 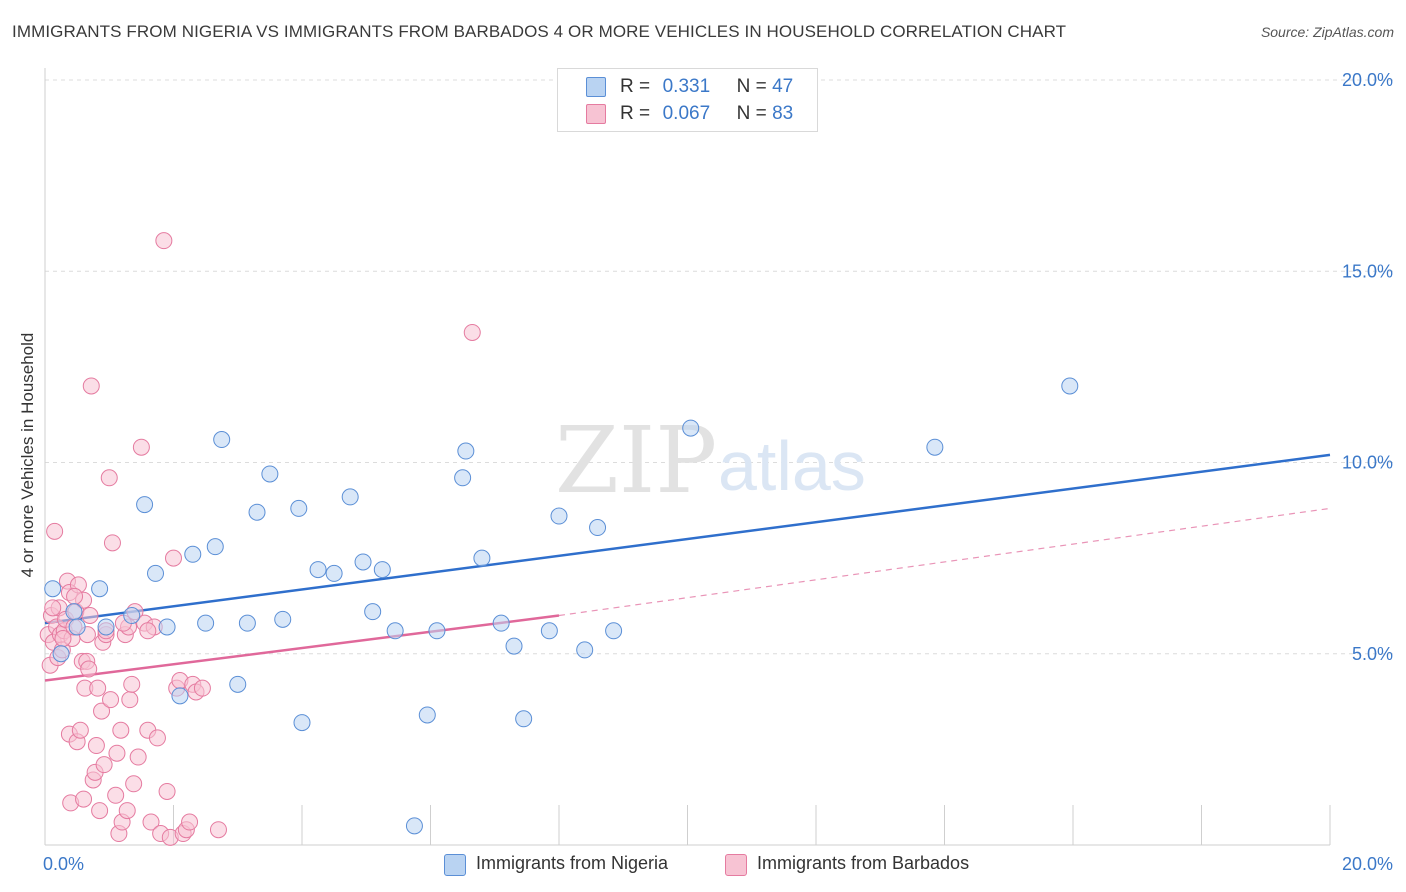 I want to click on barbados-n-value: 83, so click(x=783, y=113).